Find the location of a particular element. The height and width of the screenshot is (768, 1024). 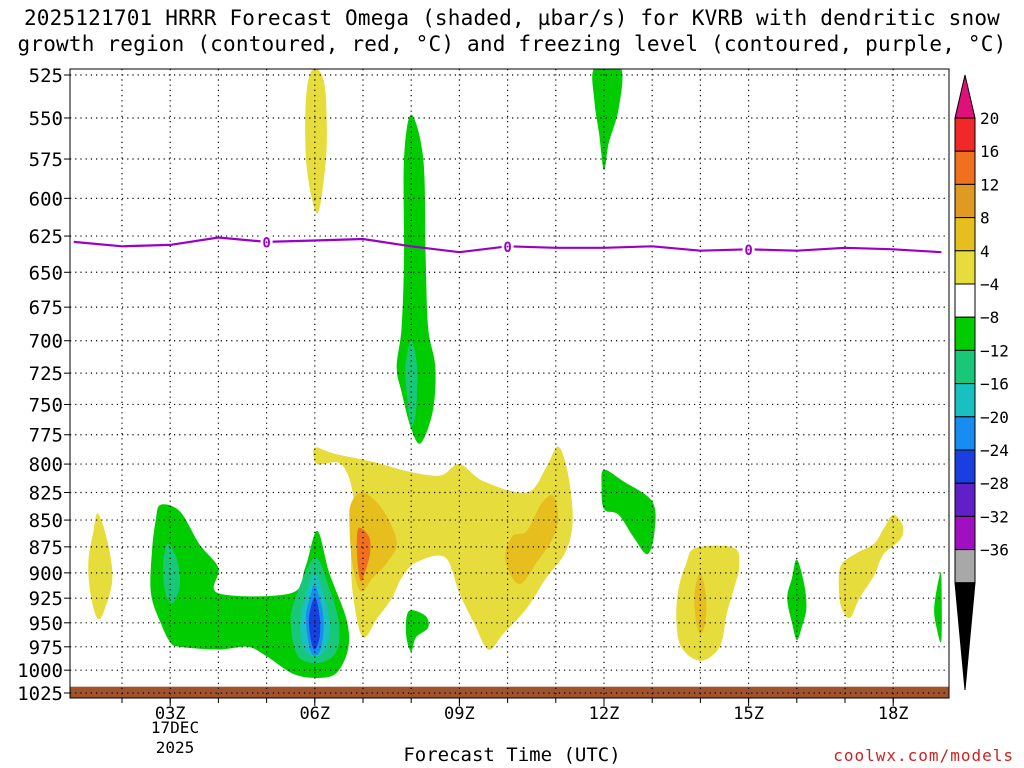

y-tick-label-900: 900 is located at coordinates (46, 574).